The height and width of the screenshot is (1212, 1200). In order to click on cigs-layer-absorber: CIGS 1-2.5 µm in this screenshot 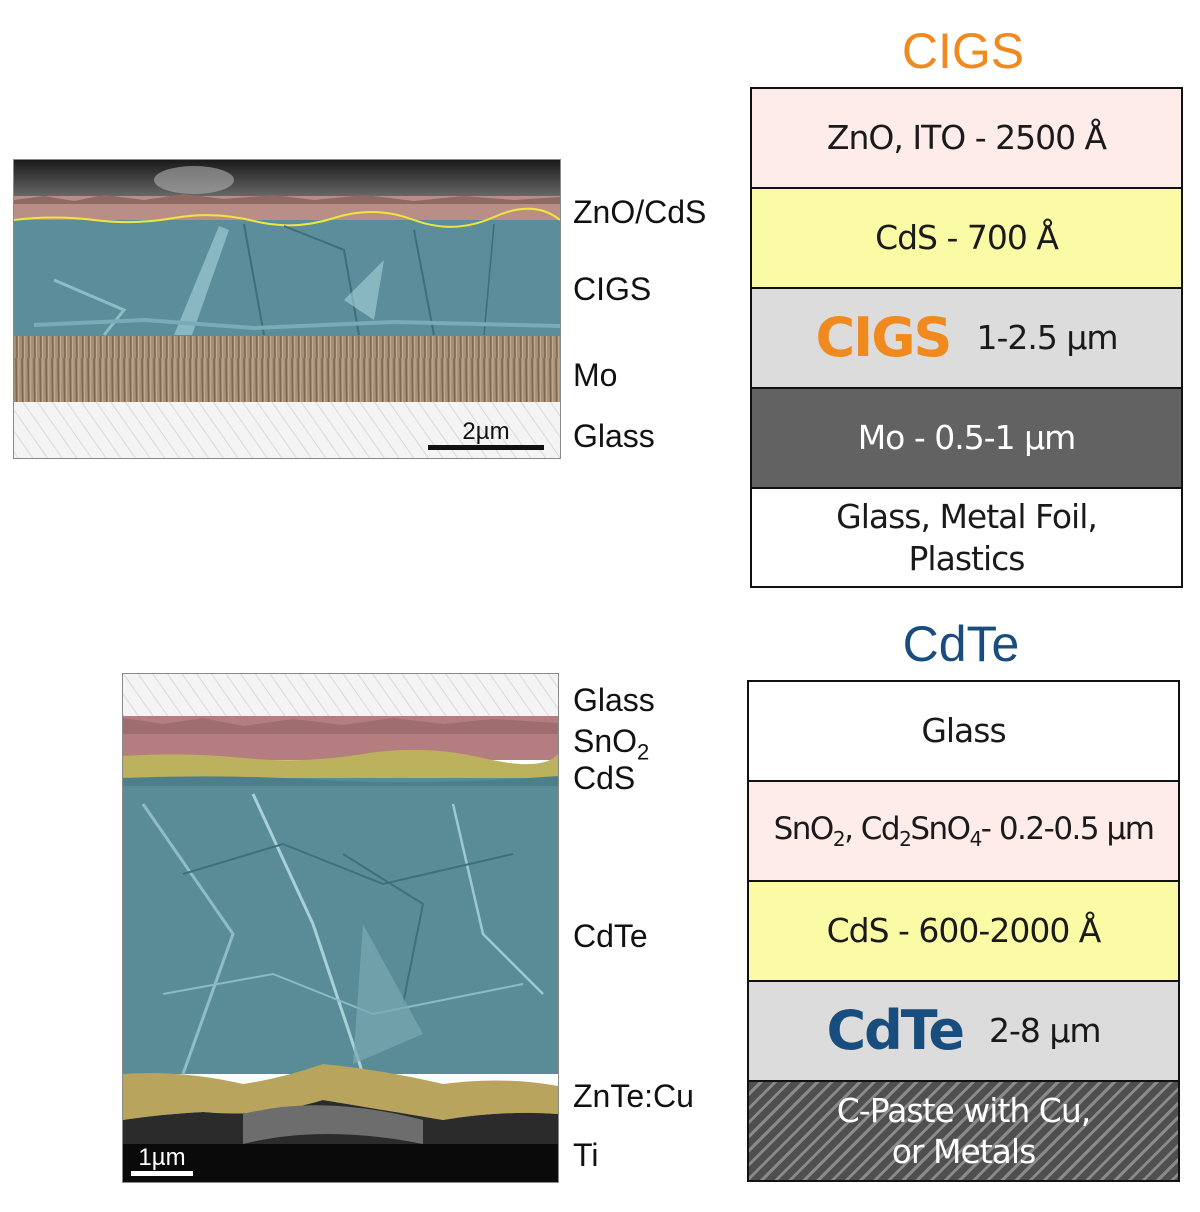, I will do `click(966, 339)`.